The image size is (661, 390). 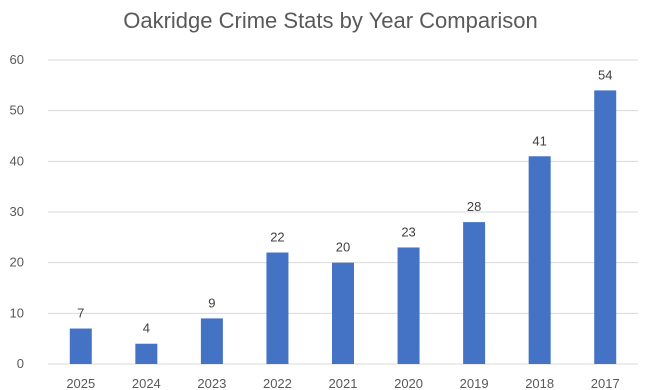 I want to click on x-tick-label-2023: 2023, so click(x=211, y=383).